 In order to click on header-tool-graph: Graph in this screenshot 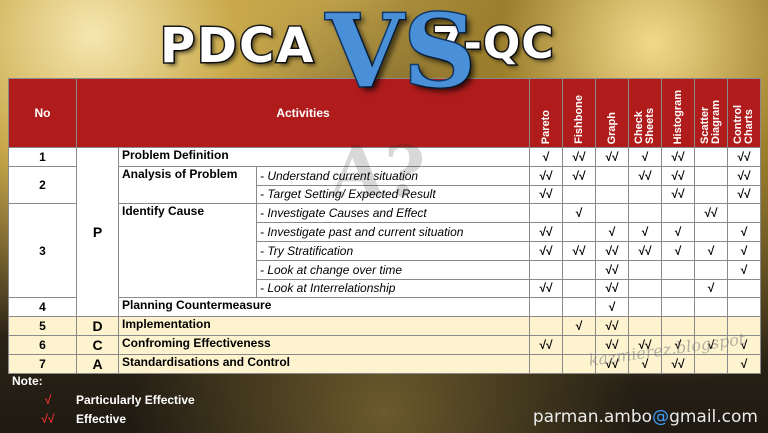, I will do `click(612, 113)`.